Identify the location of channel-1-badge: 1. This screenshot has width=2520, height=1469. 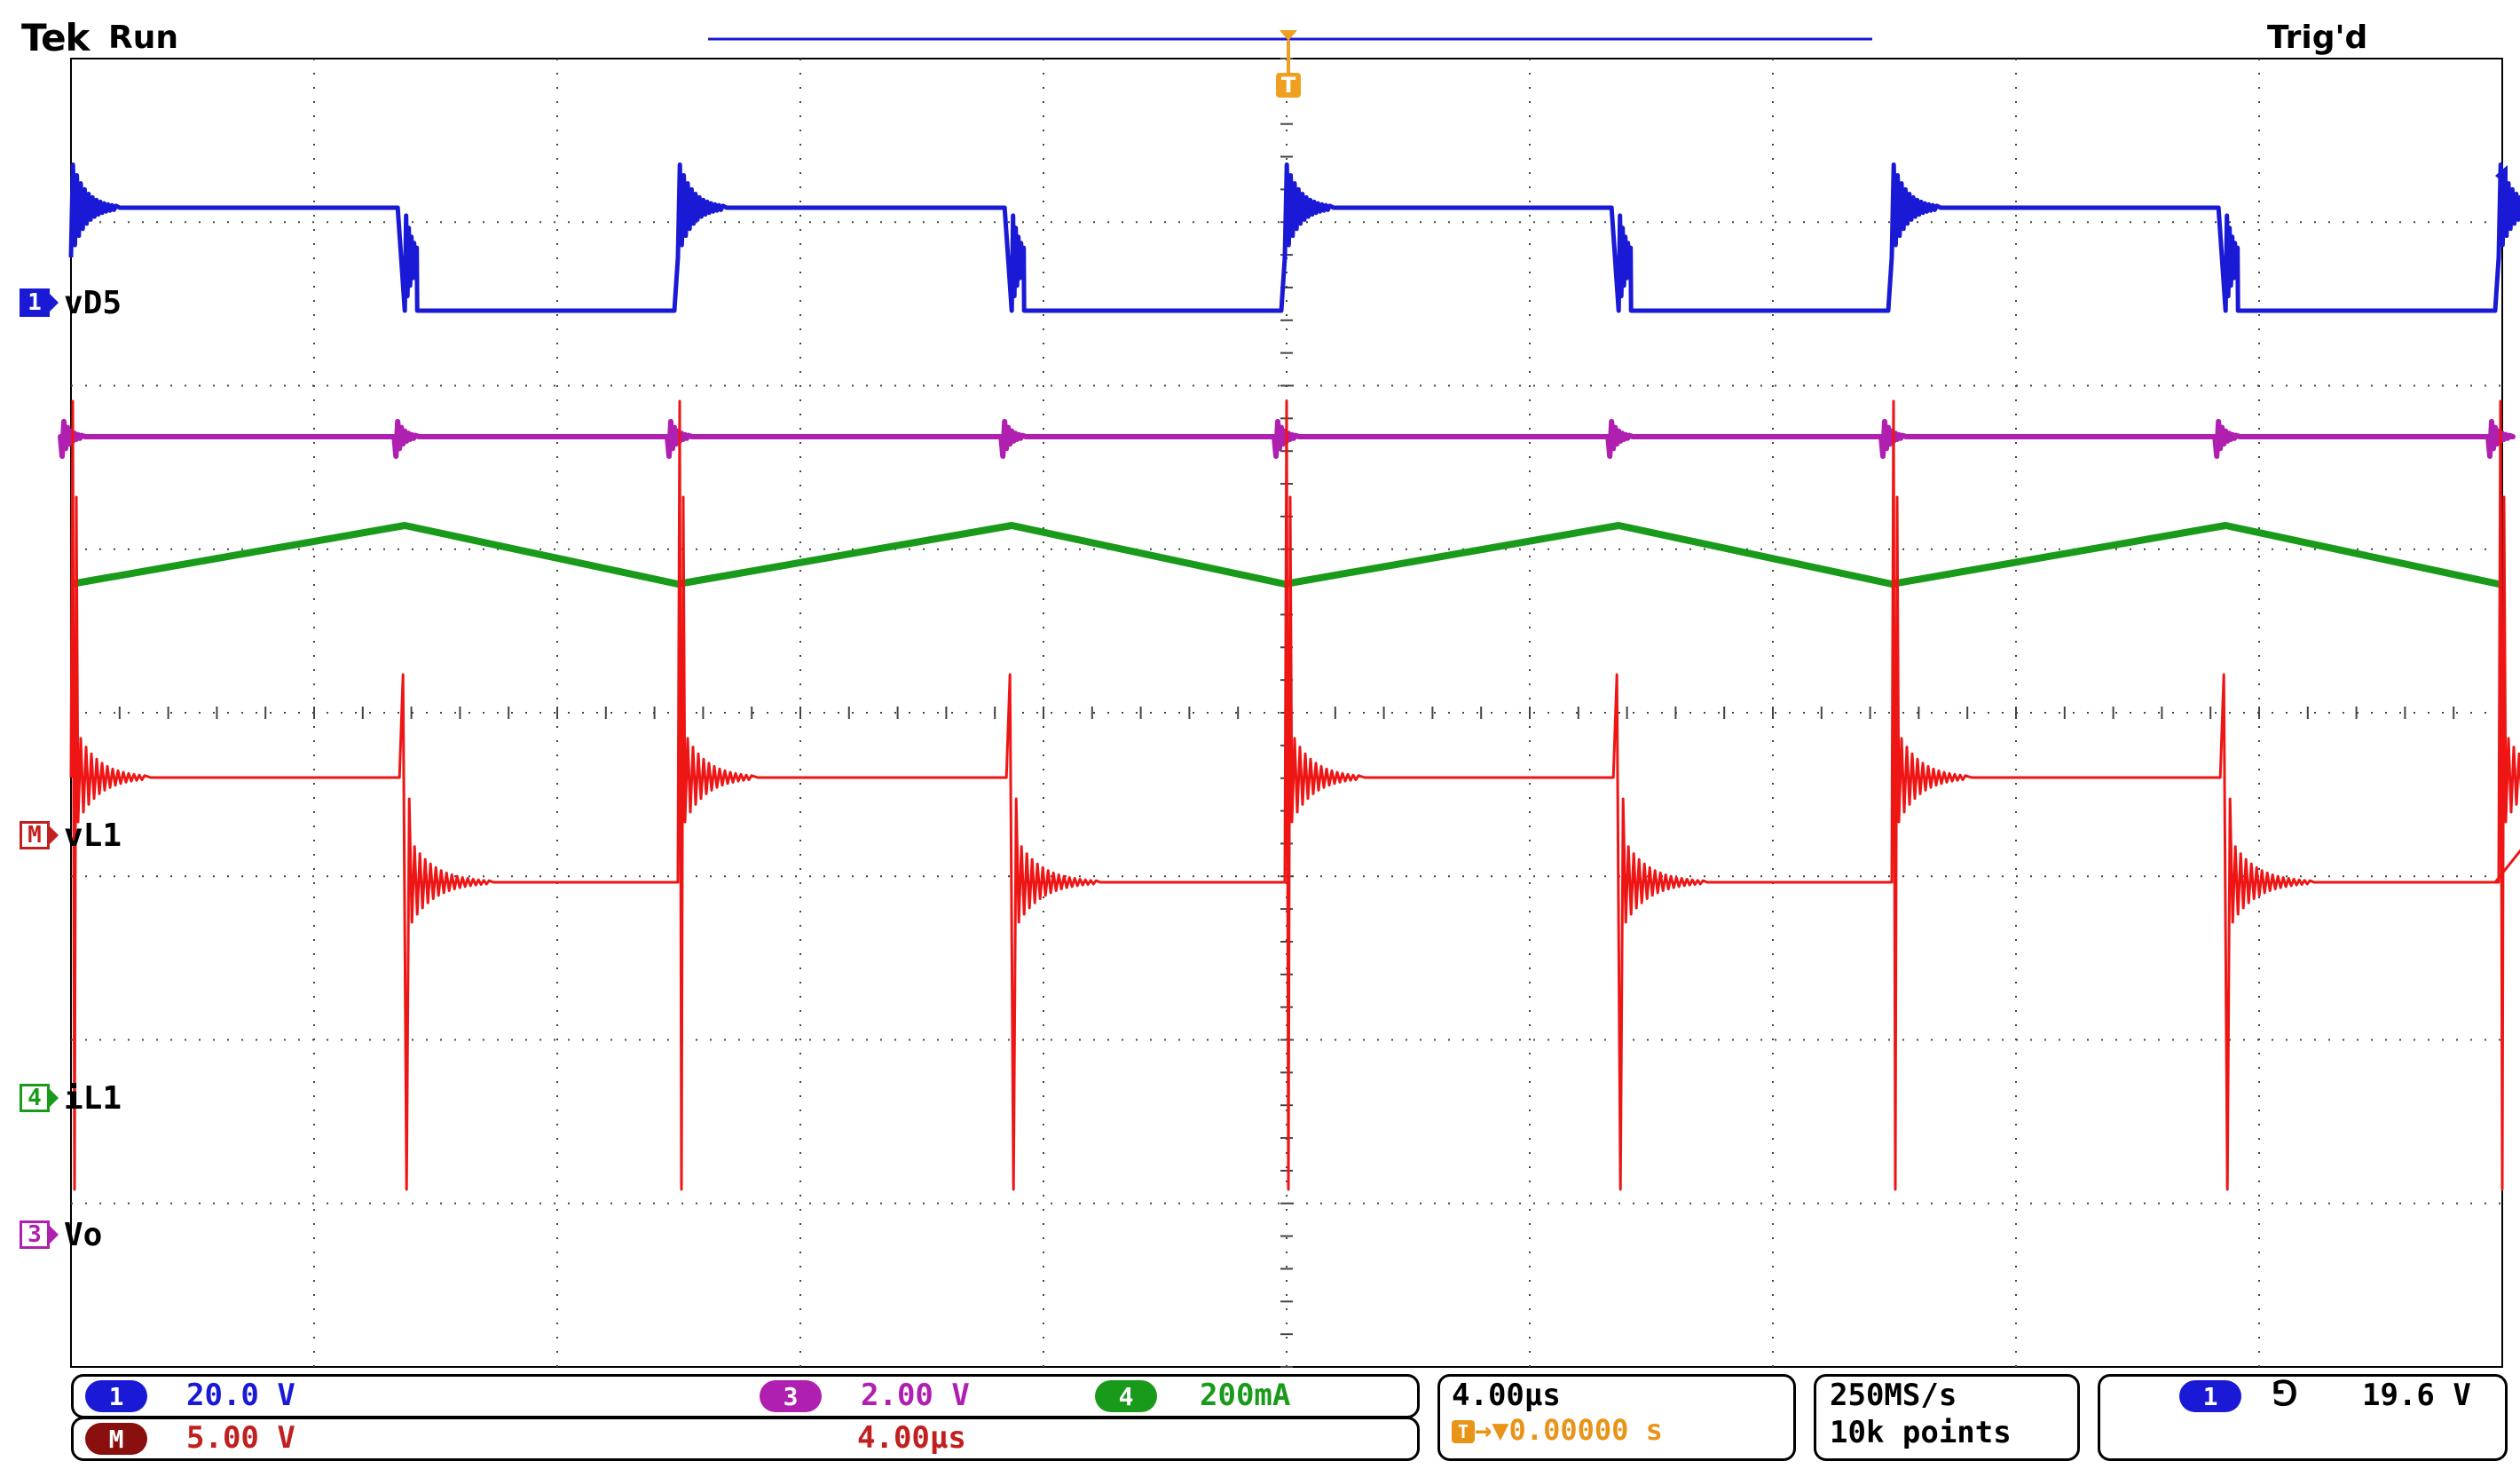
(35, 302).